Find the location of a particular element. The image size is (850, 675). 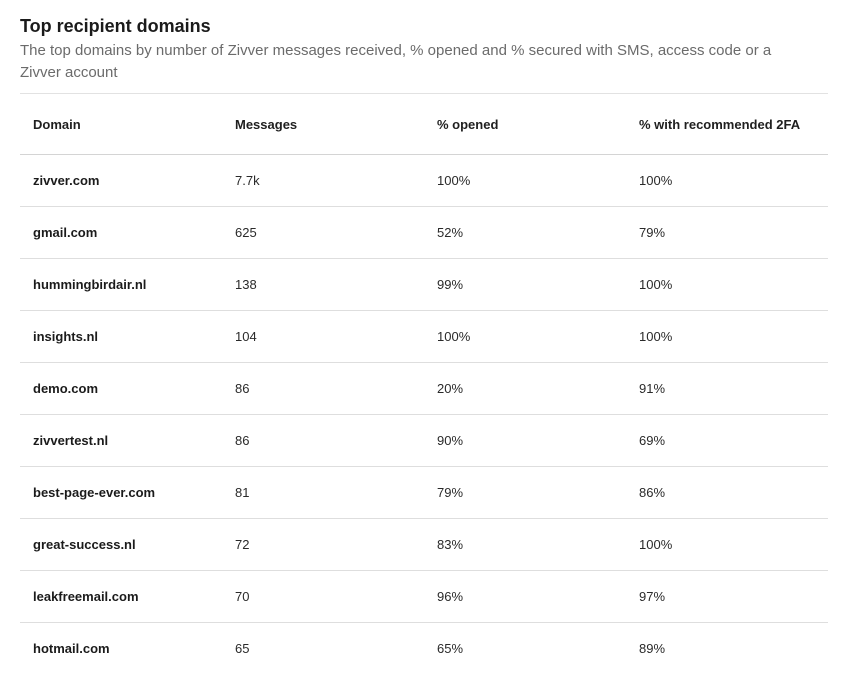

table-row: gmail.com 625 52% 79% is located at coordinates (424, 232).